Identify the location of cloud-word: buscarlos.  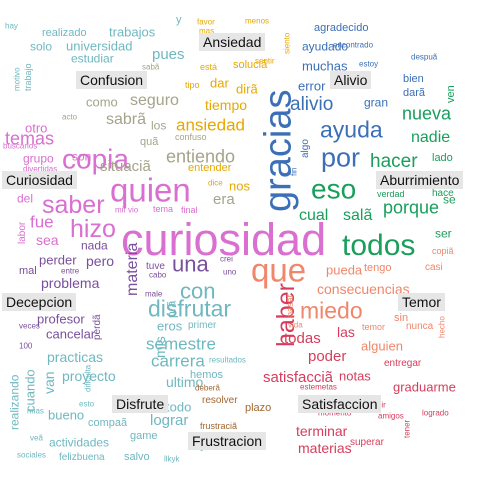
(20, 146).